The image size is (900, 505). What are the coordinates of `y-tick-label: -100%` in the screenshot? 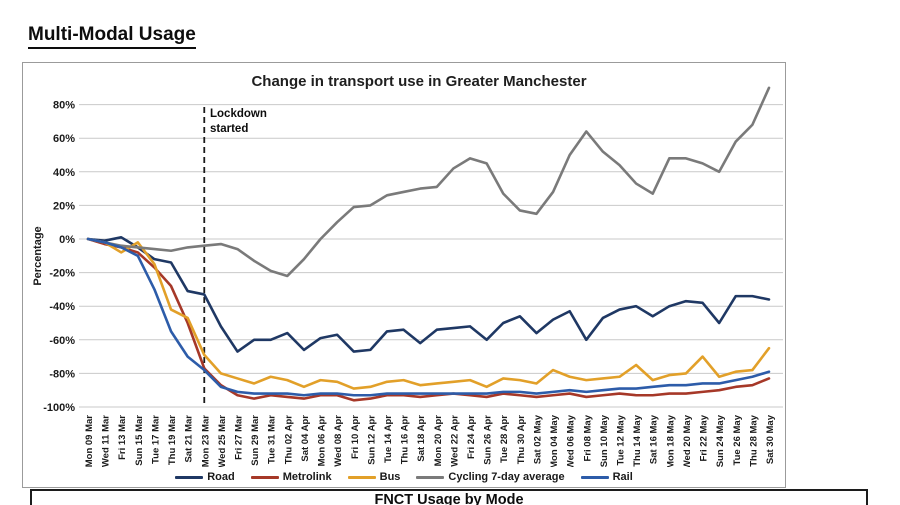 It's located at (59, 408).